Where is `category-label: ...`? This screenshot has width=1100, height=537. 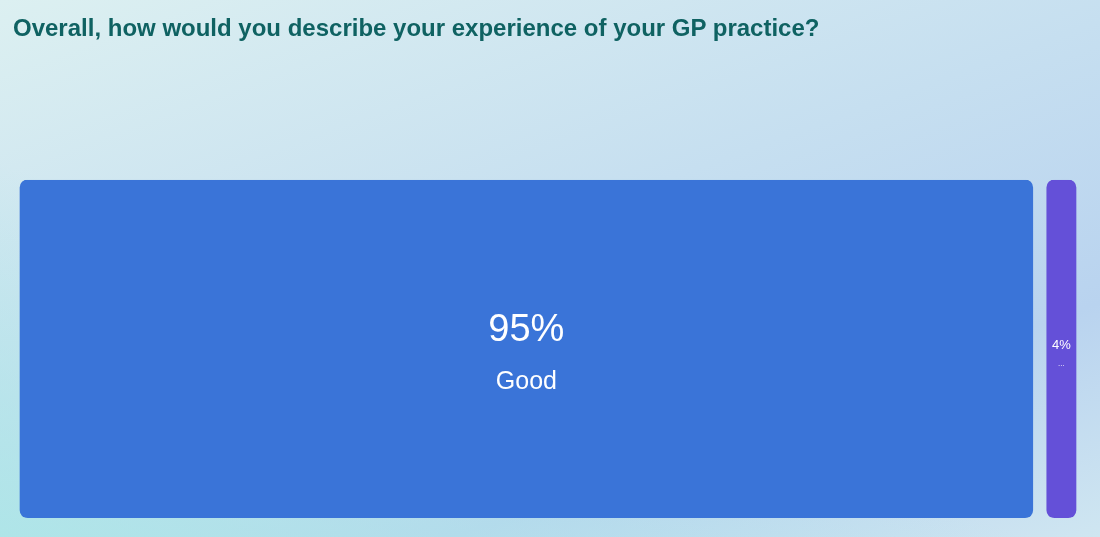
category-label: ... is located at coordinates (1061, 364).